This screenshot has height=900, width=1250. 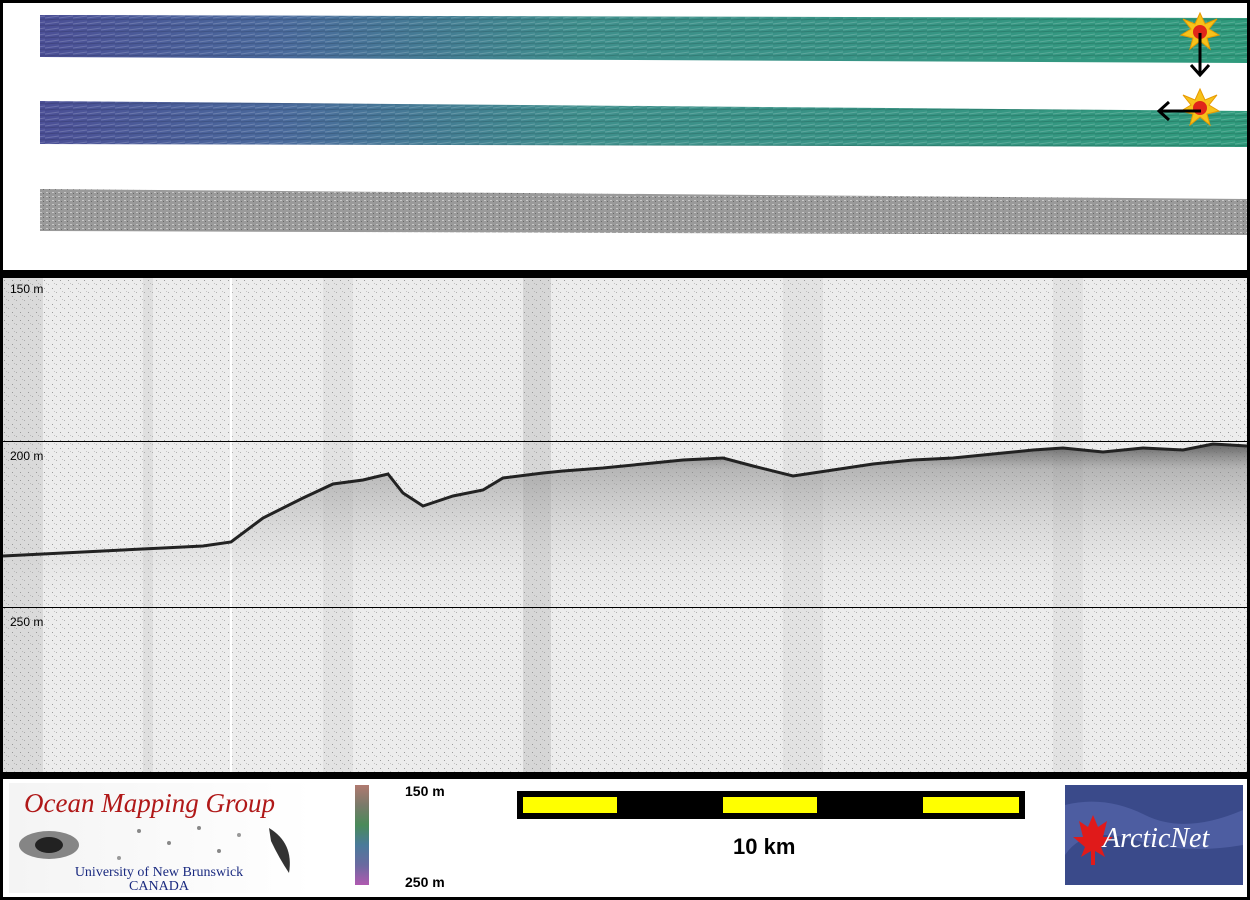 What do you see at coordinates (27, 289) in the screenshot?
I see `depth-label-150: 150 m` at bounding box center [27, 289].